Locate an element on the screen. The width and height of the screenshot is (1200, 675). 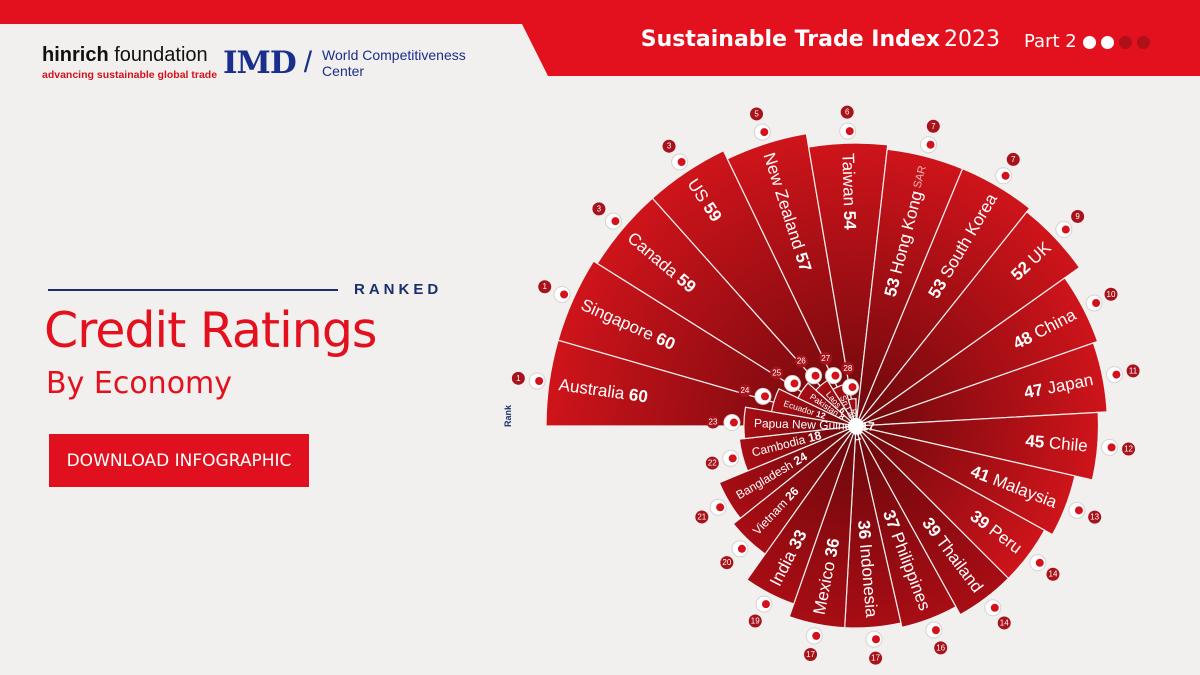
rank-number: 11 is located at coordinates (1133, 370).